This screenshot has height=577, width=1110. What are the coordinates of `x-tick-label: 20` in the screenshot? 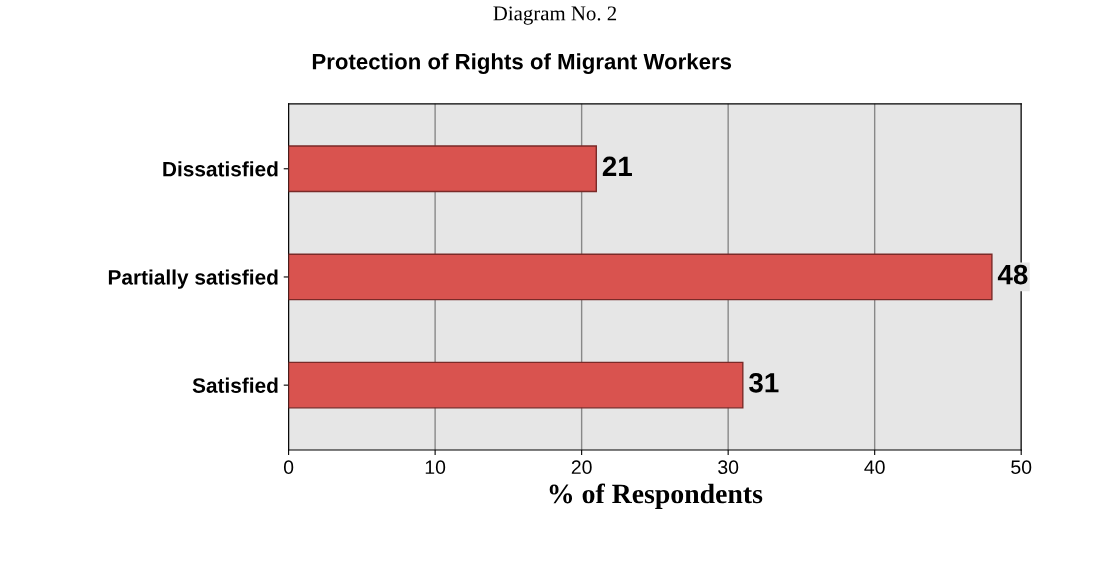 It's located at (581, 467).